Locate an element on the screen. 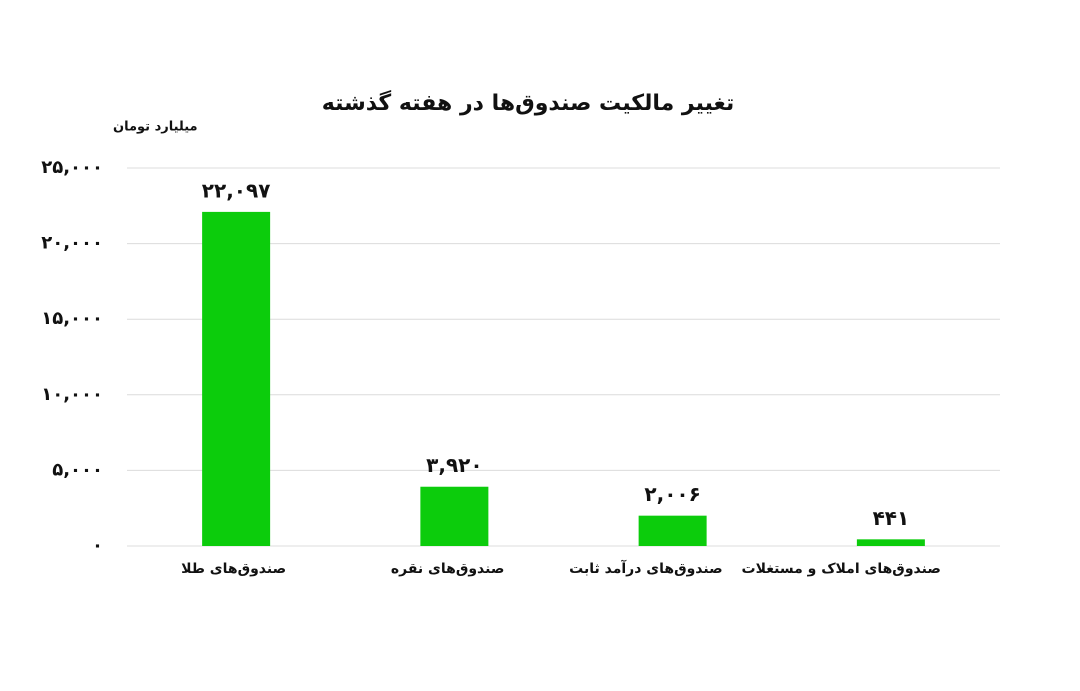  x-tick-label: صندوق‌های طلا is located at coordinates (233, 569).